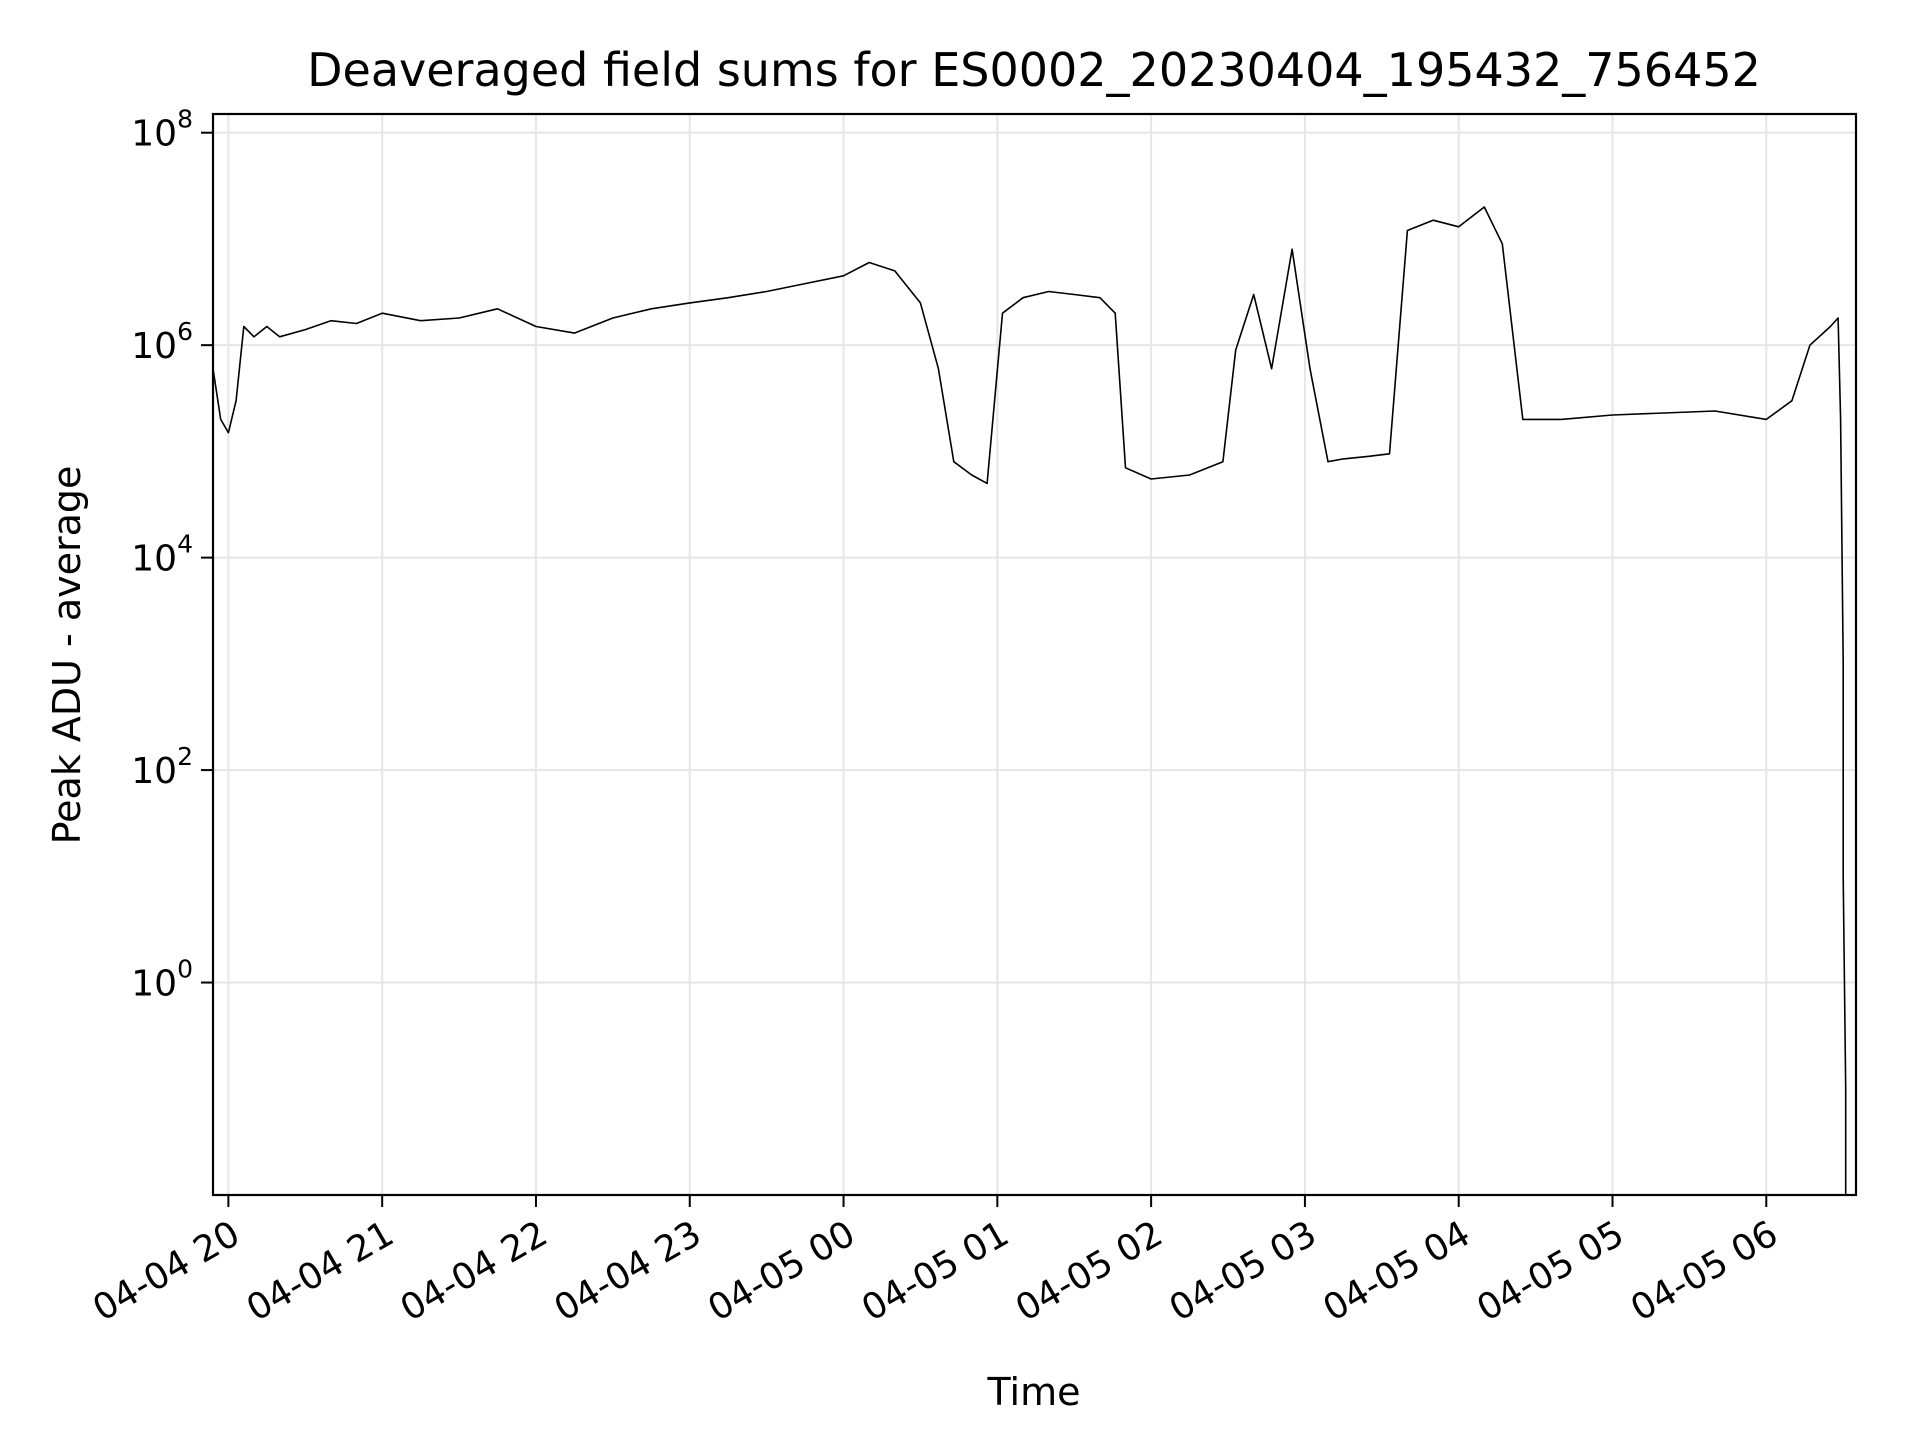 The image size is (1920, 1440). I want to click on y-tick-label: 10⁸, so click(162, 130).